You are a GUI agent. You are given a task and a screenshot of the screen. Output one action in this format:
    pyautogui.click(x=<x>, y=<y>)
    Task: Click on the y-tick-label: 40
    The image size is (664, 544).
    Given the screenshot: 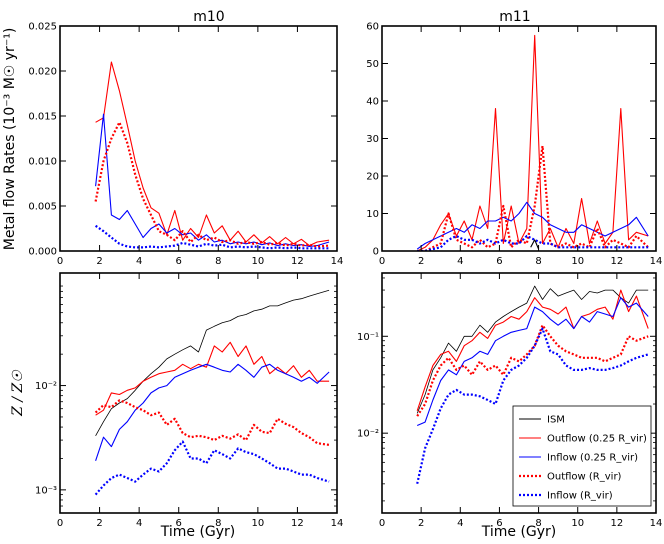 What is the action you would take?
    pyautogui.click(x=372, y=102)
    